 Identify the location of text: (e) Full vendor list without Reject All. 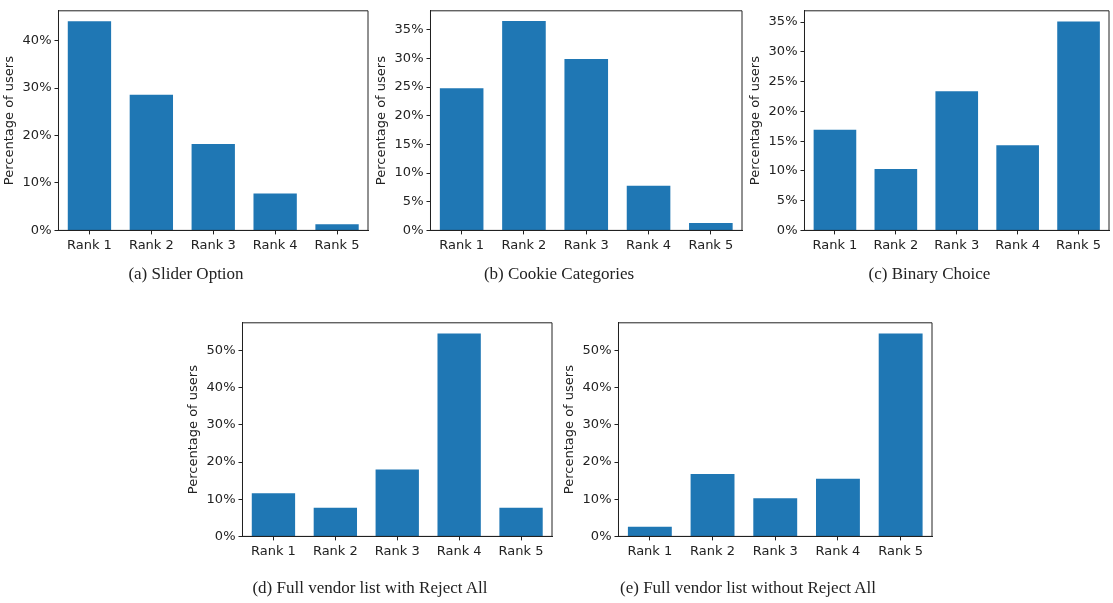
(748, 588).